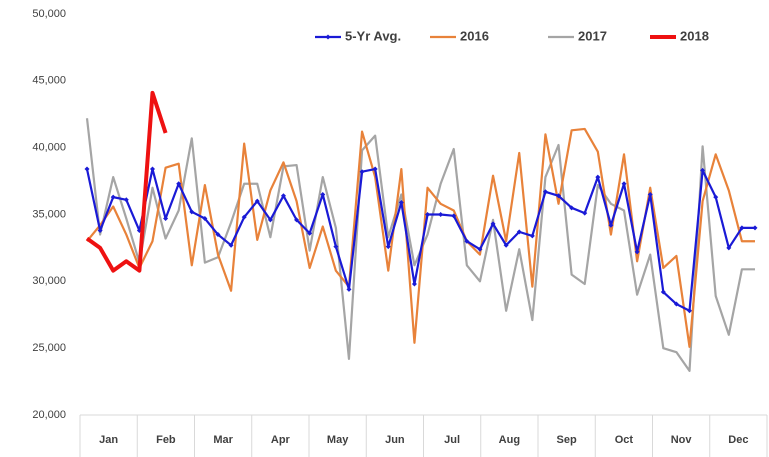  Describe the element at coordinates (694, 35) in the screenshot. I see `legend-label: 2018` at that location.